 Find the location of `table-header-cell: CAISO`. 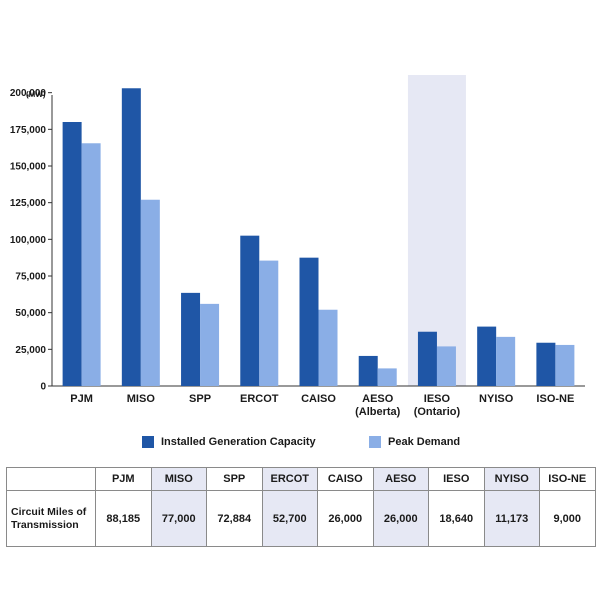

table-header-cell: CAISO is located at coordinates (345, 479).